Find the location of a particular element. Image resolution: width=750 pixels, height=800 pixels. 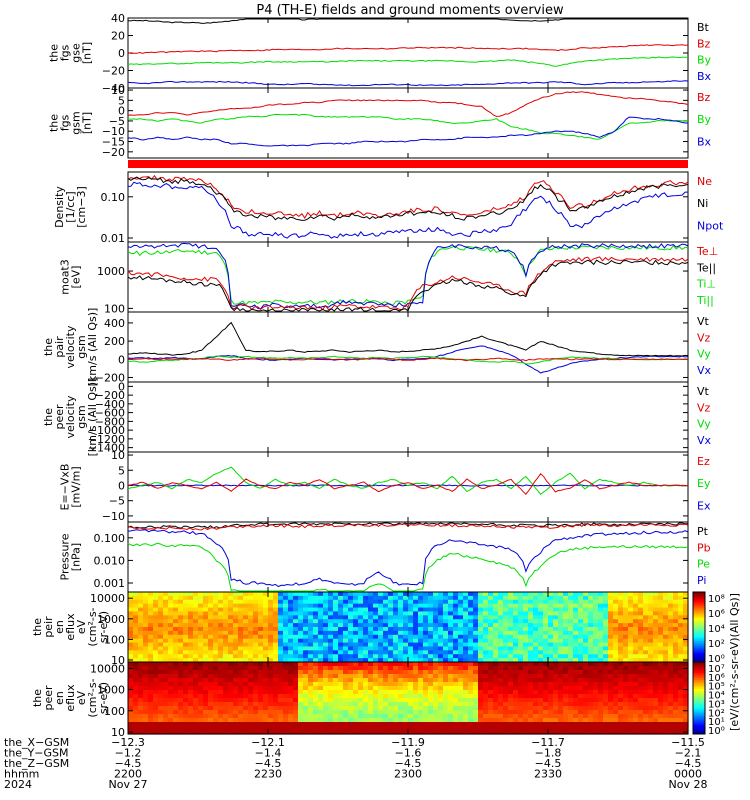

colorbar-swatch is located at coordinates (699, 697).